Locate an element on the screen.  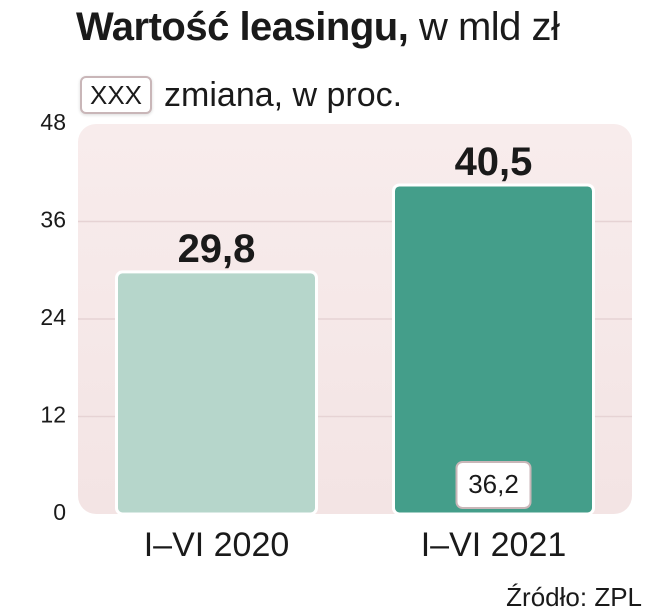
change-label-2: 36,2 is located at coordinates (493, 484).